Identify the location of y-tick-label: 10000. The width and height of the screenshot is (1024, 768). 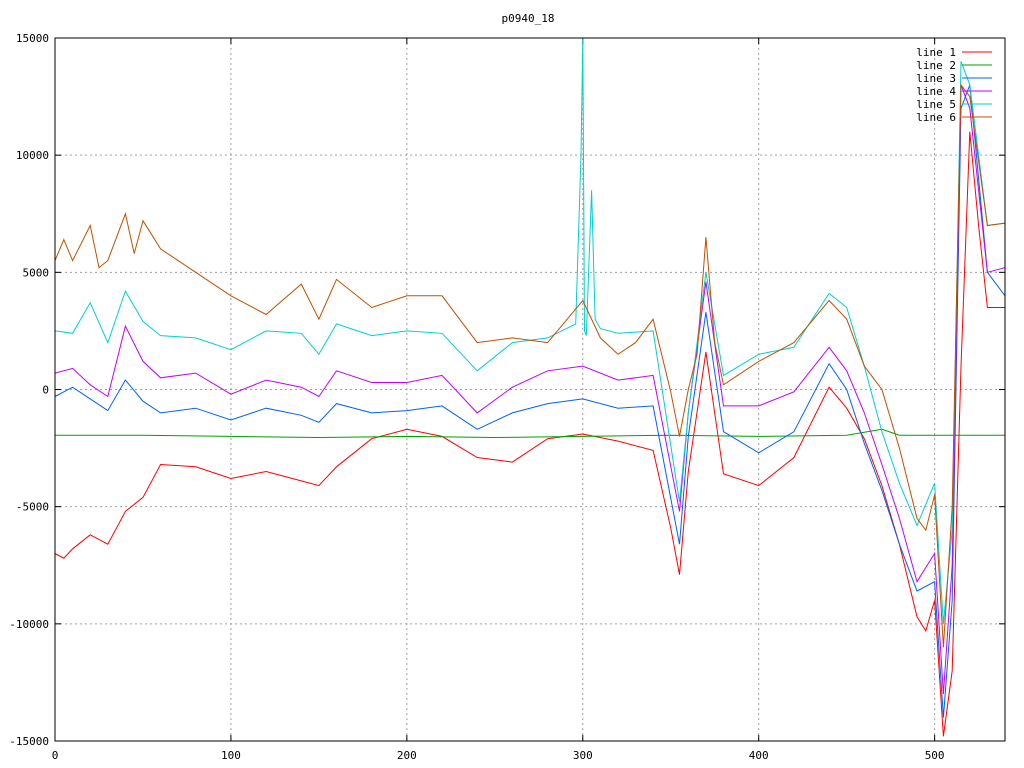
(32, 155).